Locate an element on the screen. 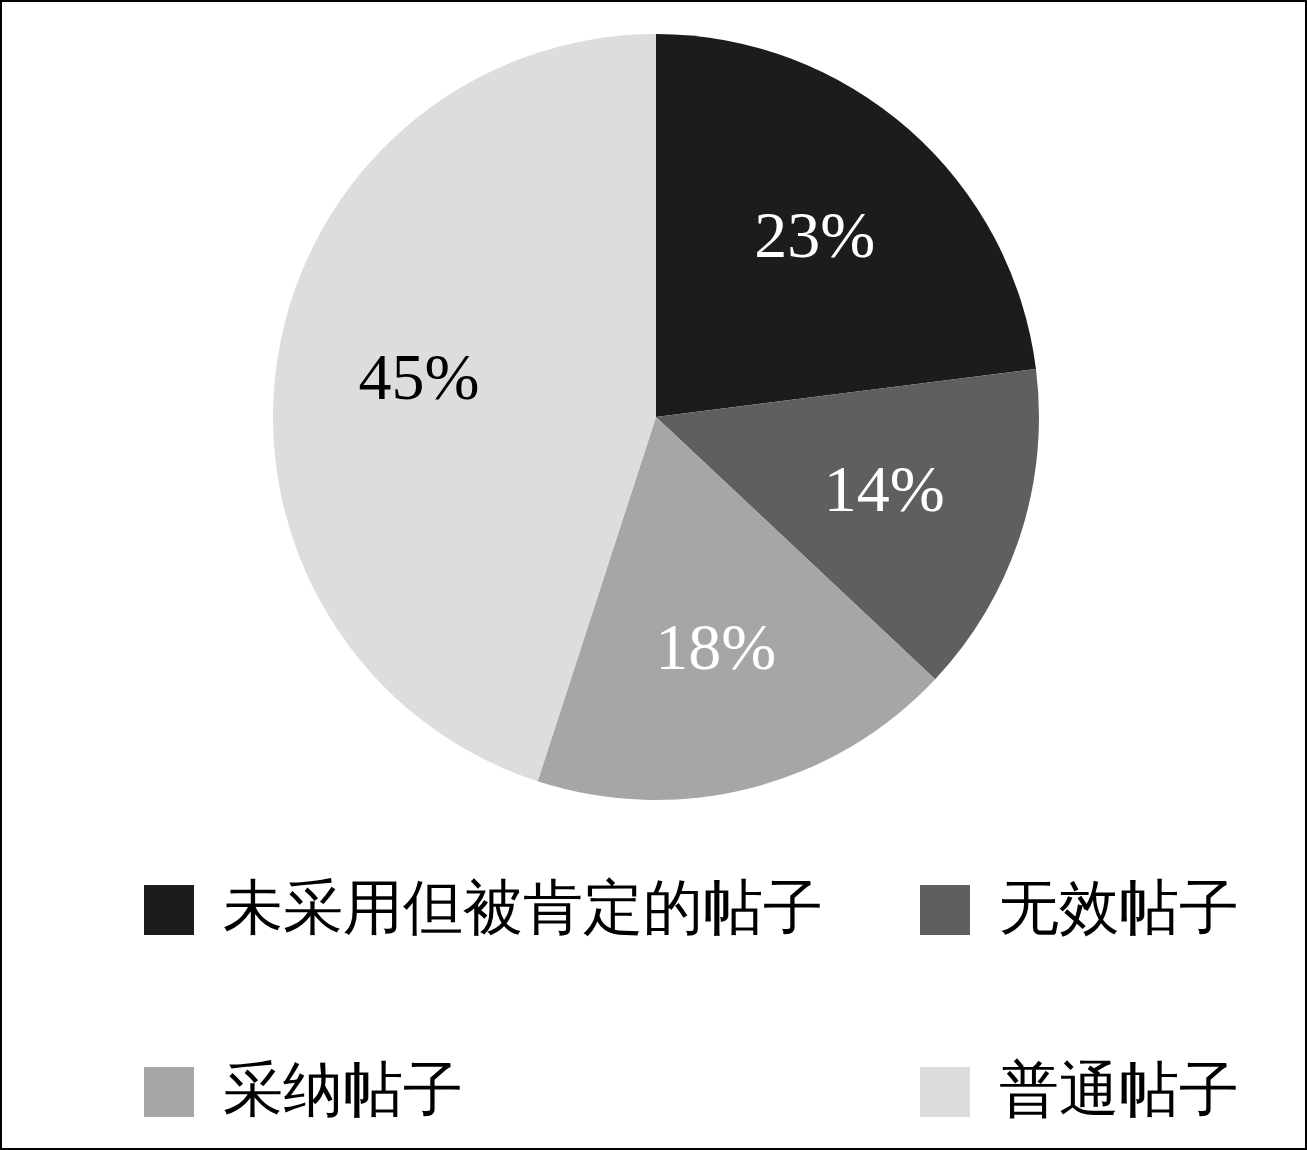 This screenshot has width=1307, height=1150. legend-label: 普通帖子 is located at coordinates (1119, 1090).